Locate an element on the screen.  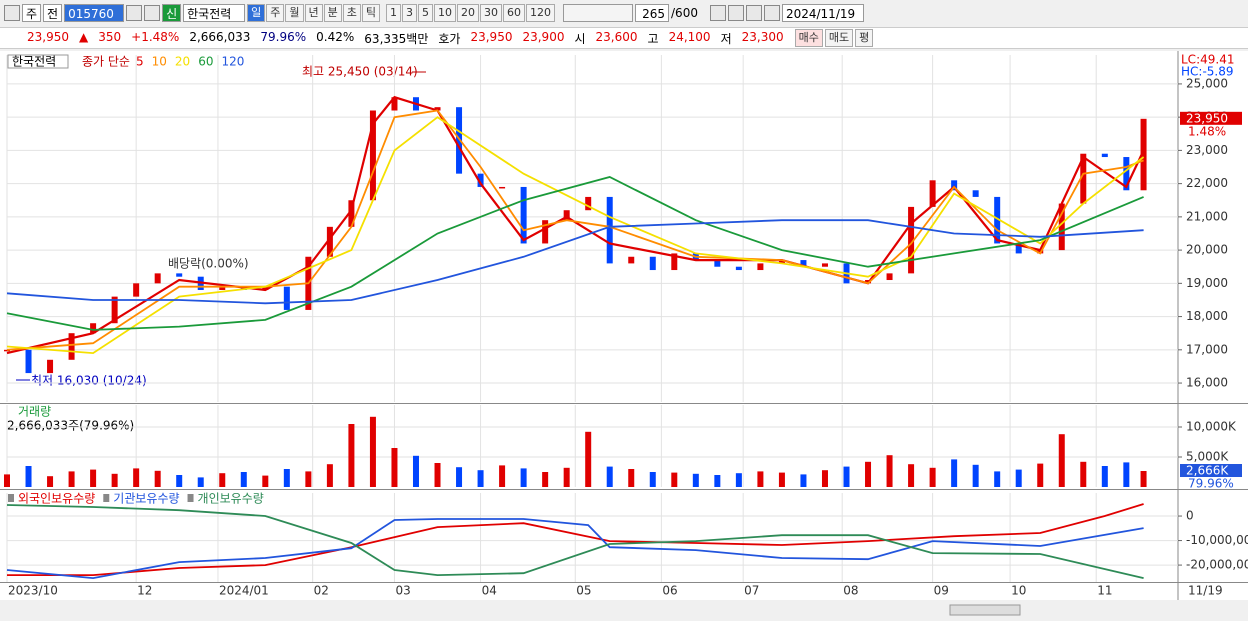
interval-button: 10 is located at coordinates (445, 13).